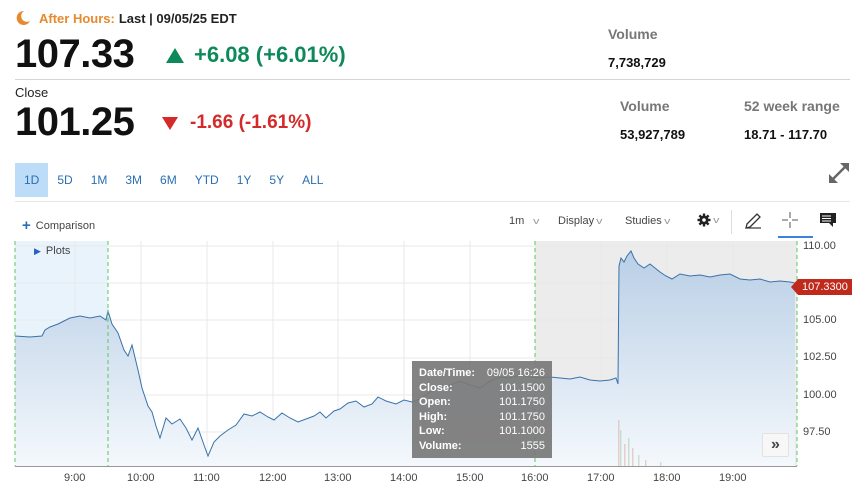 This screenshot has width=860, height=492. Describe the element at coordinates (170, 123) in the screenshot. I see `down-arrow-icon` at that location.